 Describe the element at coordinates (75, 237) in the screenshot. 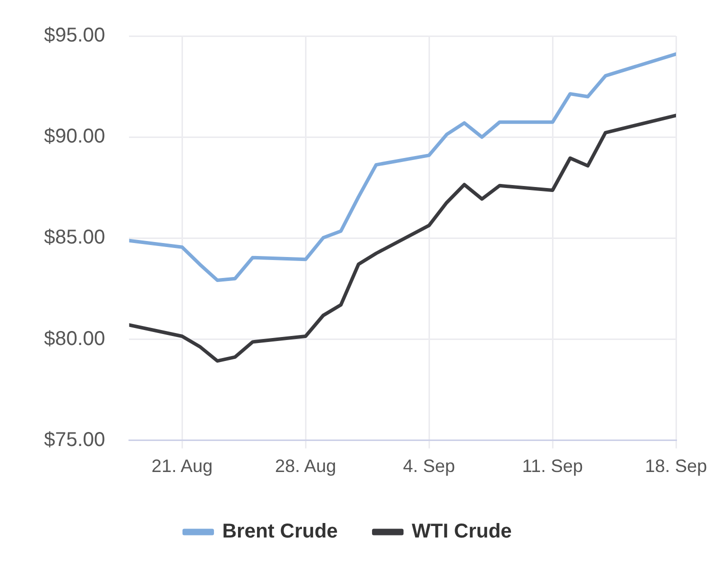

I see `y-tick-label: $85.00` at that location.